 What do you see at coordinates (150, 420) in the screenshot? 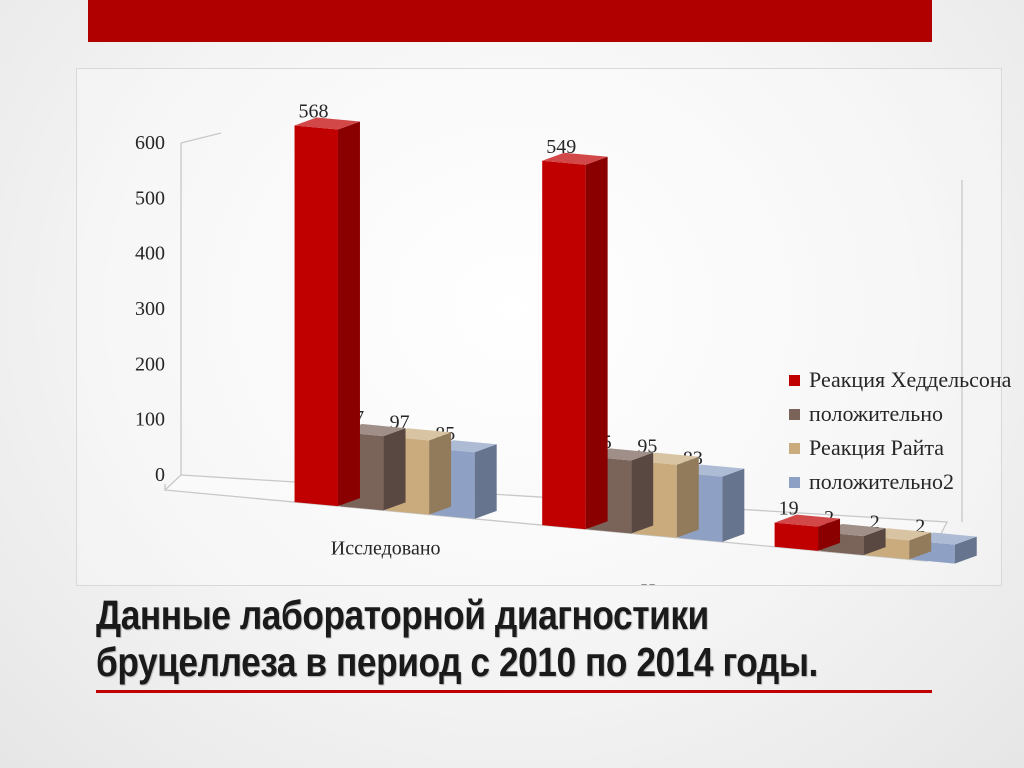
I see `y-tick-label: 100` at bounding box center [150, 420].